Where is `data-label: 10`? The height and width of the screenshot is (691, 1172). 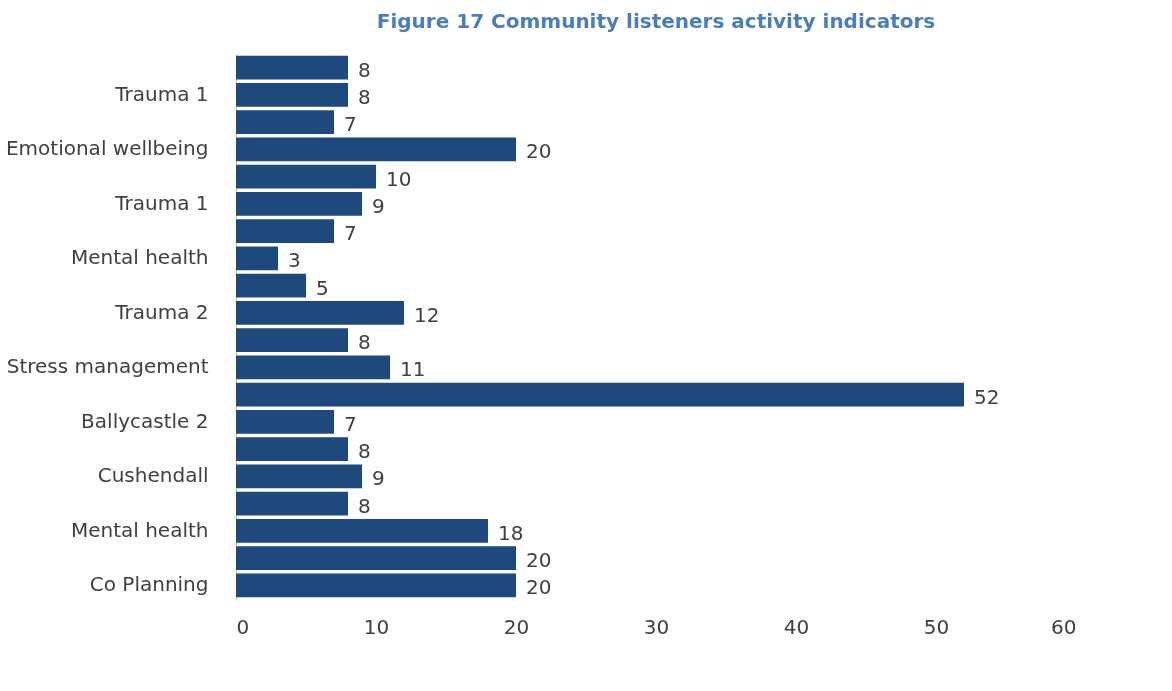
data-label: 10 is located at coordinates (399, 178).